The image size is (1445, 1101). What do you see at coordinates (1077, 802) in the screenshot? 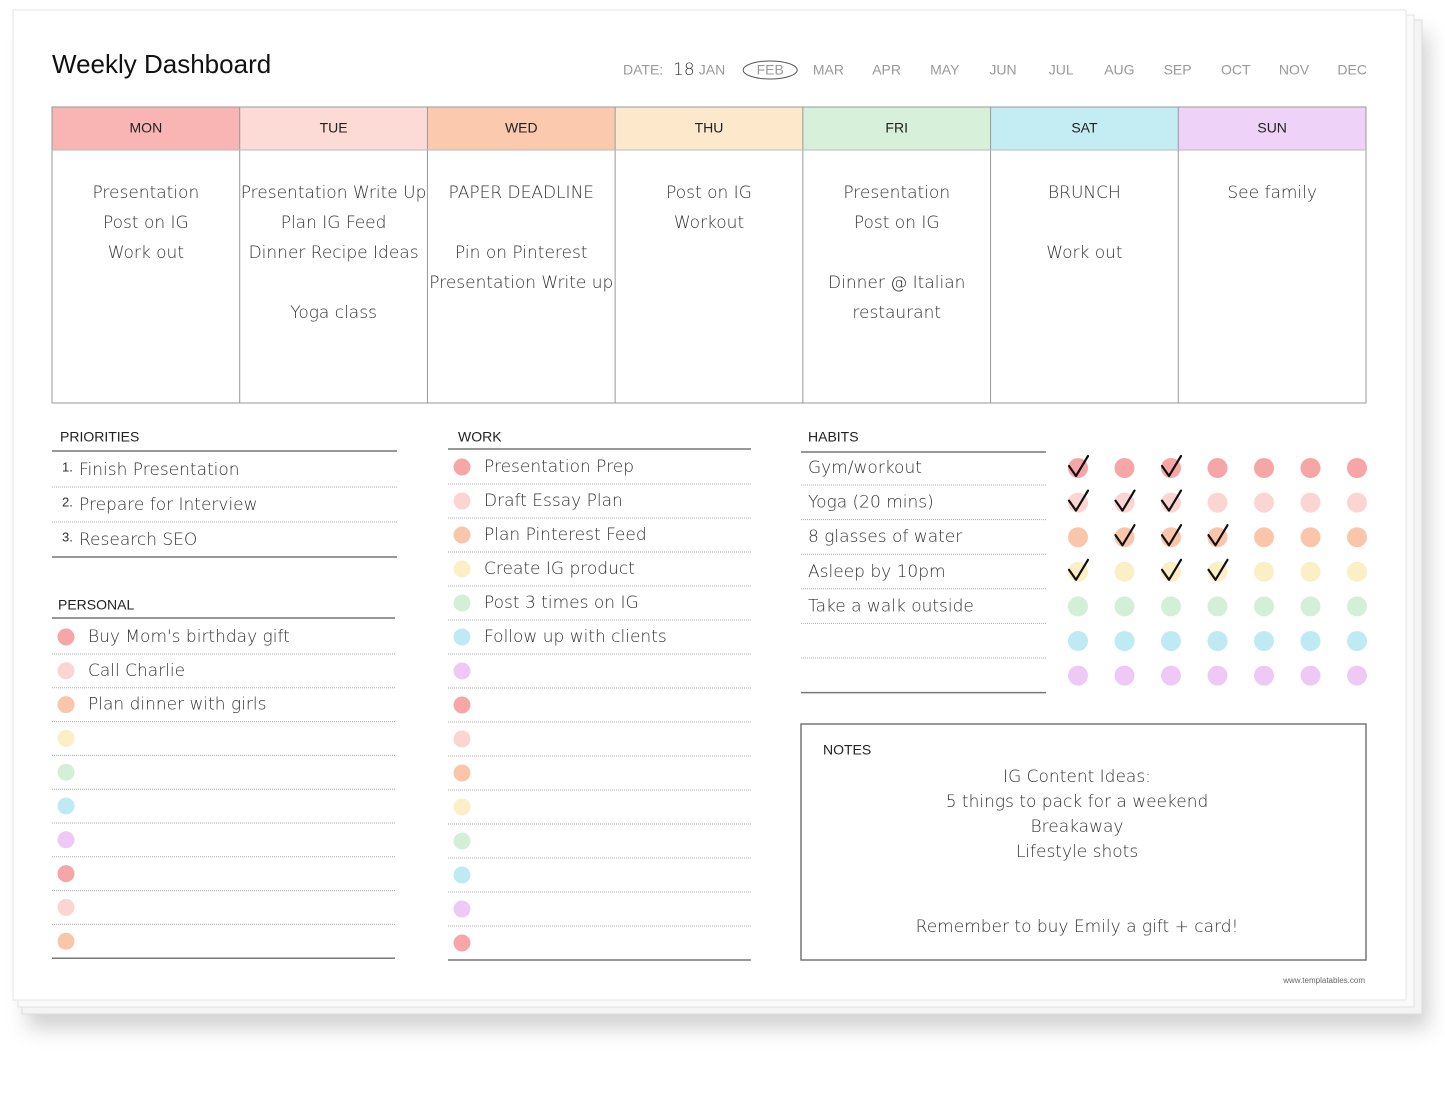
I see `note-line: 5 things to pack for a weekend` at bounding box center [1077, 802].